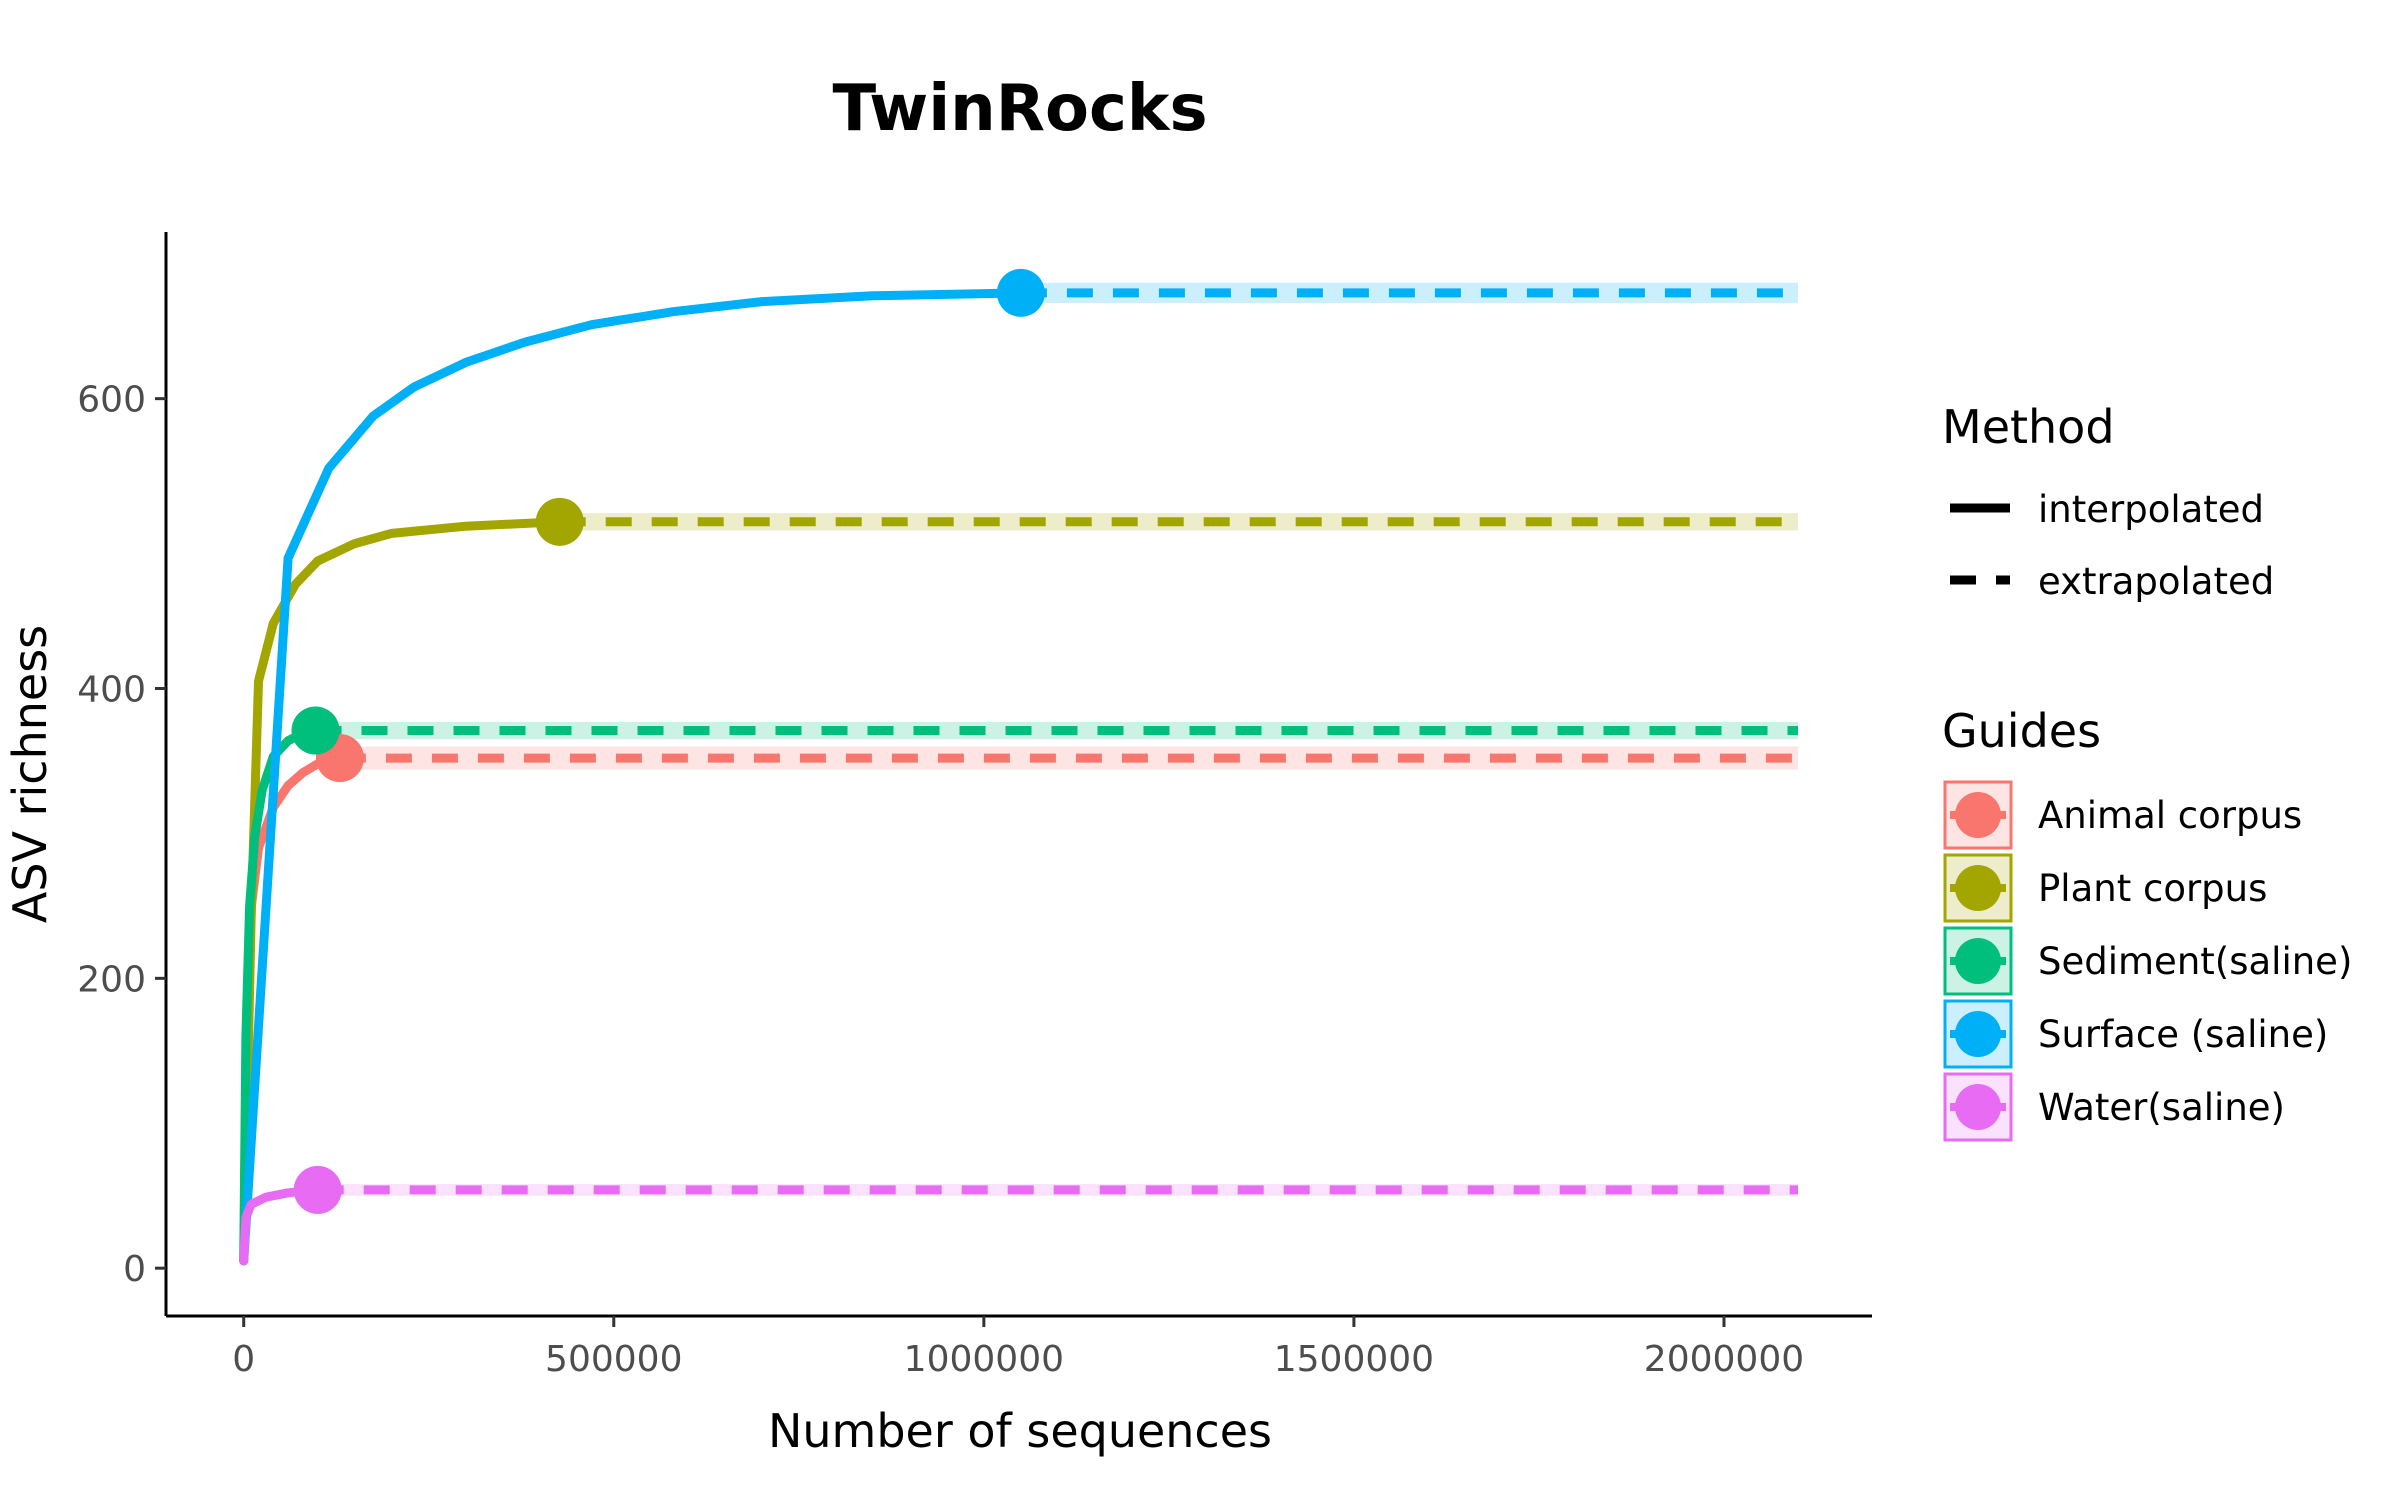  Describe the element at coordinates (1020, 1431) in the screenshot. I see `x-axis-title: Number of sequences` at that location.